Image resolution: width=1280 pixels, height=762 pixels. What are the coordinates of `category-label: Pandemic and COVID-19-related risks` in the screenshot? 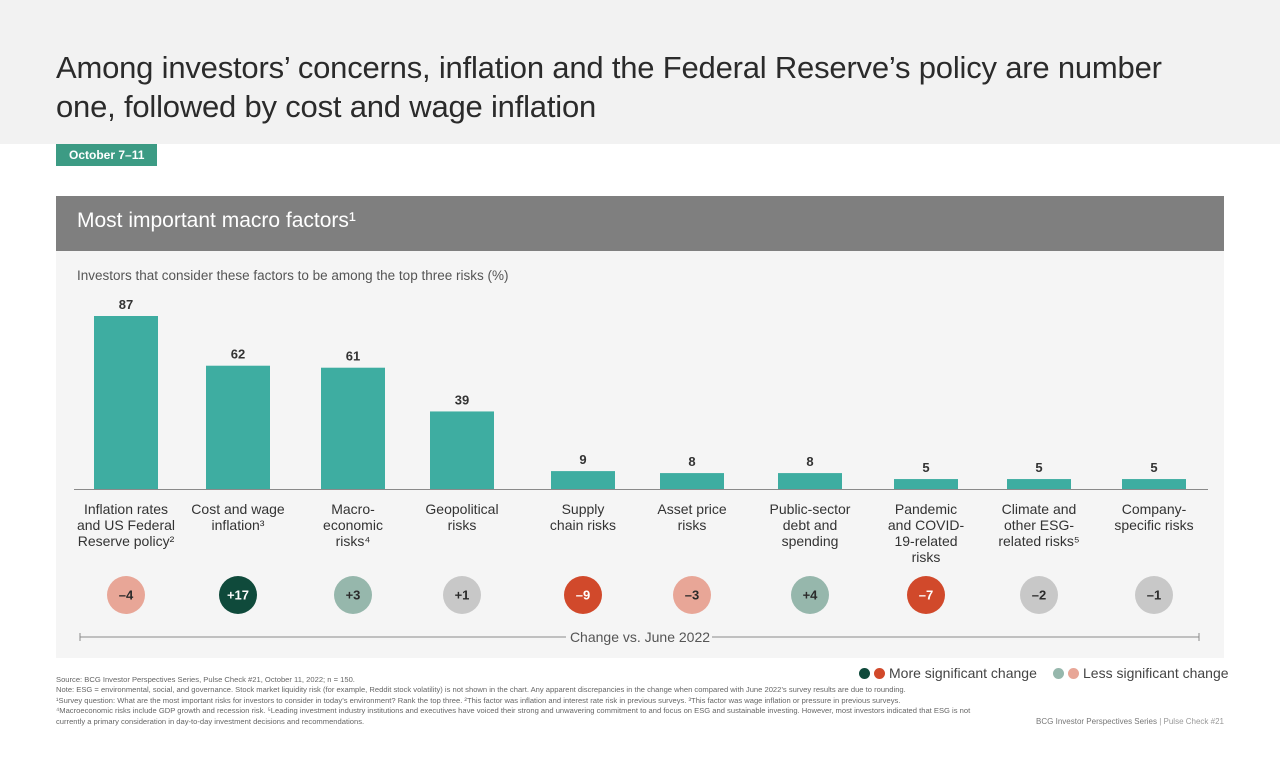 It's located at (926, 533).